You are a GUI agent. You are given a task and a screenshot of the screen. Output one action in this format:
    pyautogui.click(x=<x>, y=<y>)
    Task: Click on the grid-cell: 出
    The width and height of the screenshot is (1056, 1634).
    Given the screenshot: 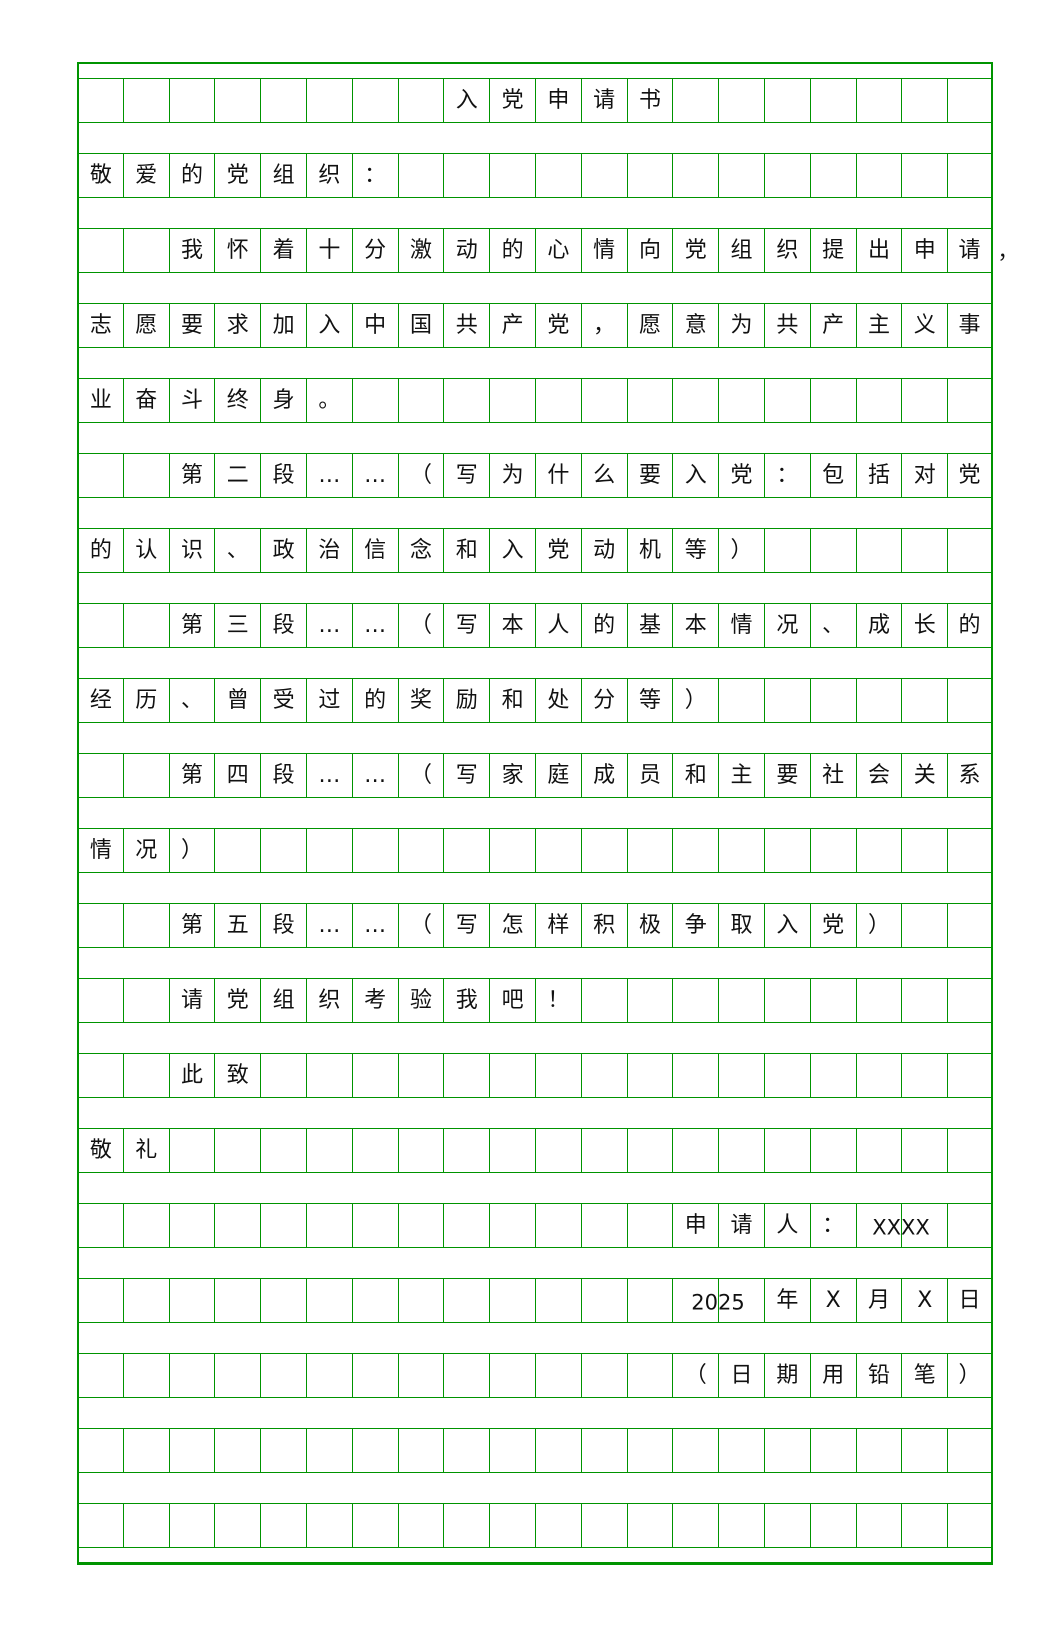 What is the action you would take?
    pyautogui.click(x=878, y=250)
    